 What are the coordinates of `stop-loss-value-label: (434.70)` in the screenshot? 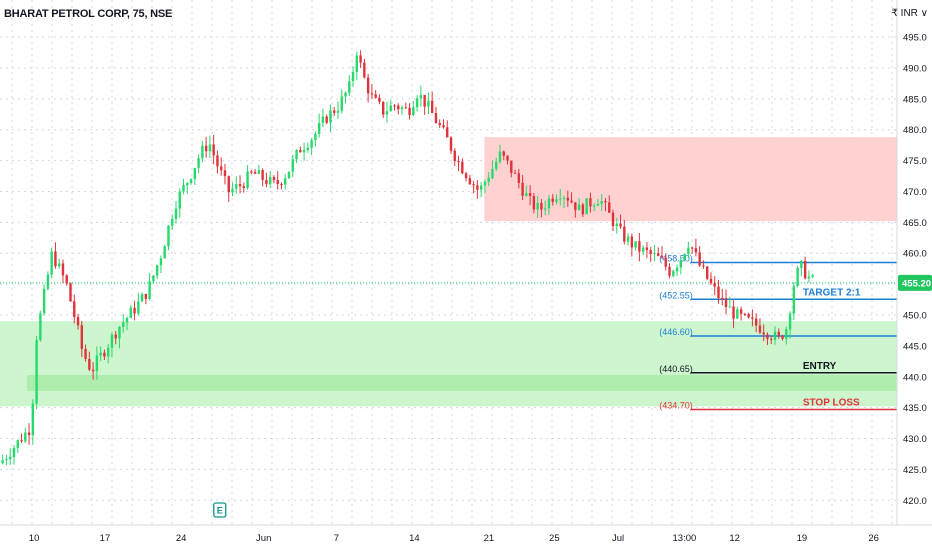 It's located at (676, 406).